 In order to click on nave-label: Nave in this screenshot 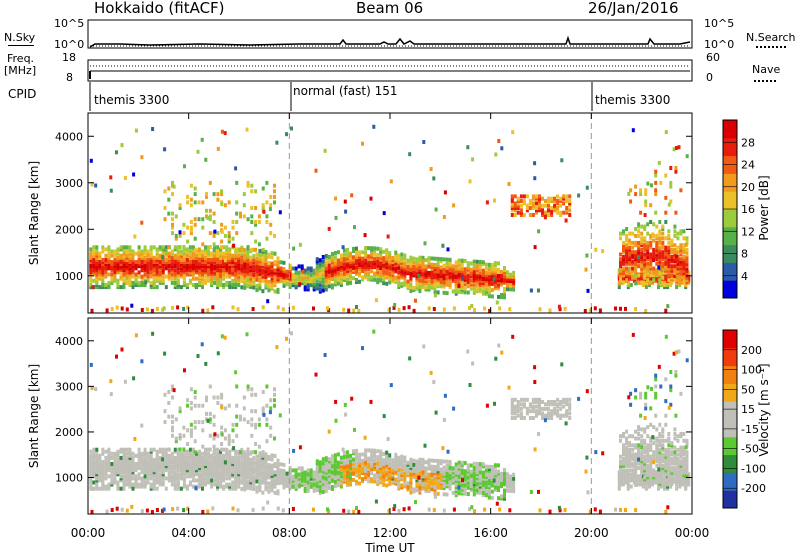, I will do `click(766, 69)`.